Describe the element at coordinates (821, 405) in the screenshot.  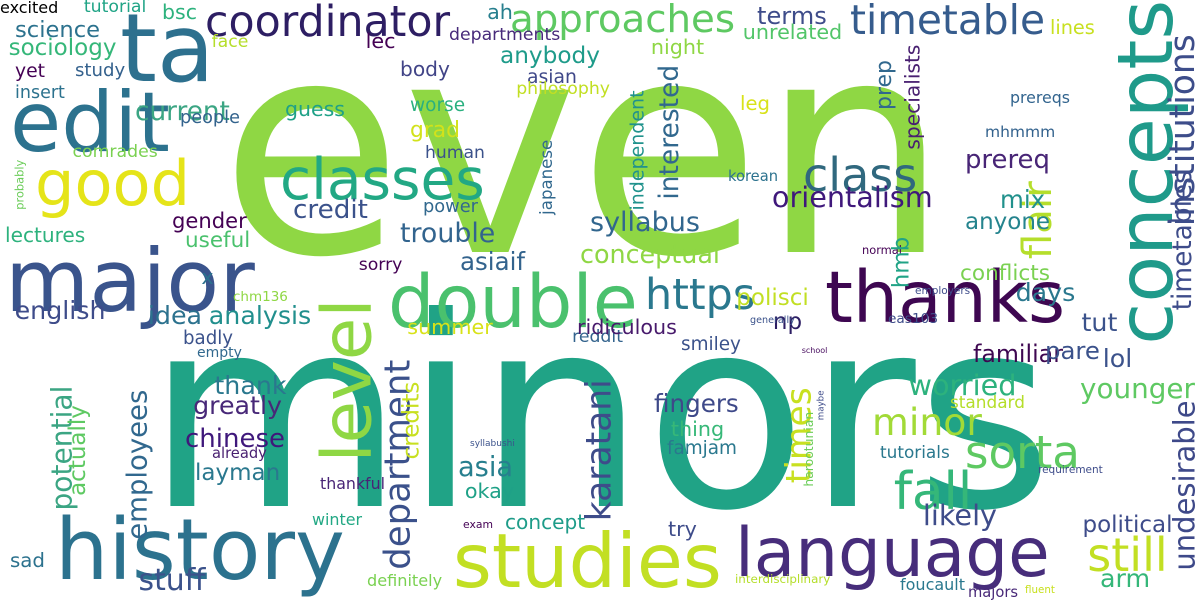
I see `word-maybe: maybe` at that location.